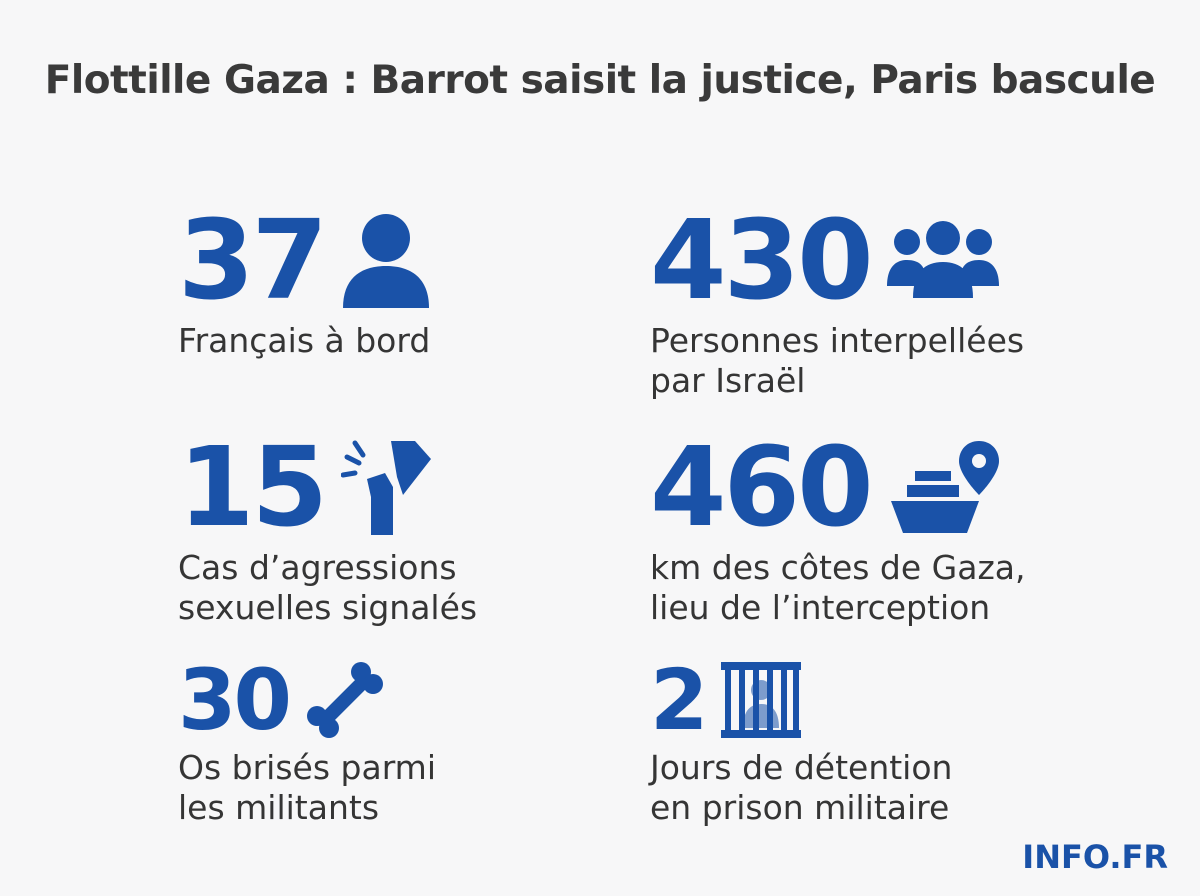  What do you see at coordinates (762, 487) in the screenshot?
I see `stat-value: 460` at bounding box center [762, 487].